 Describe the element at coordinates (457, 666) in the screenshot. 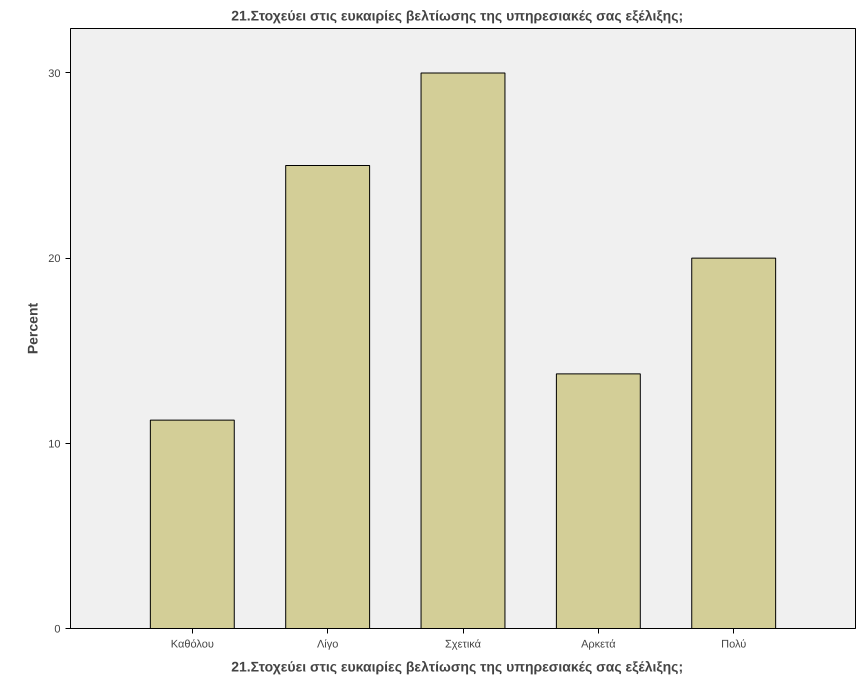

I see `x-axis-title: 21.Στοχεύει στις ευκαιρίες βελτίωσης της υπηρεσιακές σας εξέλιξης;` at that location.